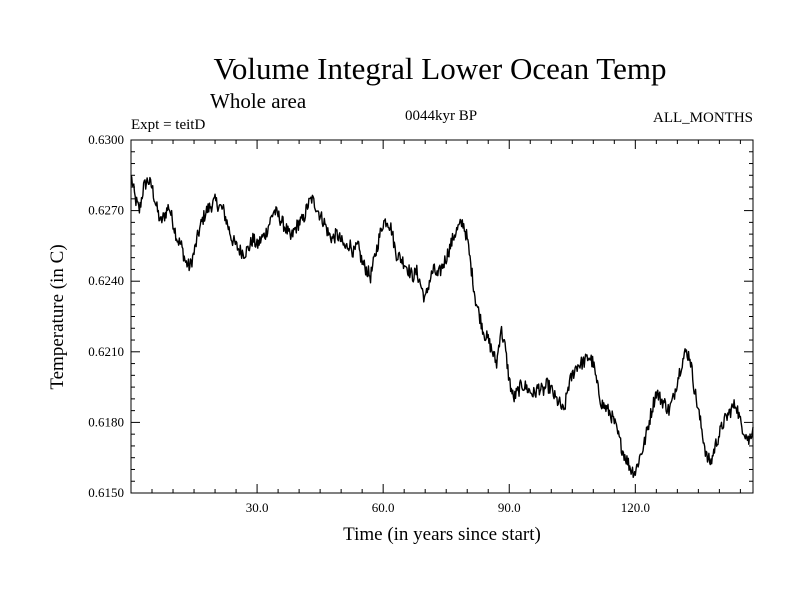 Image resolution: width=800 pixels, height=600 pixels. I want to click on y-tick-label: 0.6240, so click(106, 280).